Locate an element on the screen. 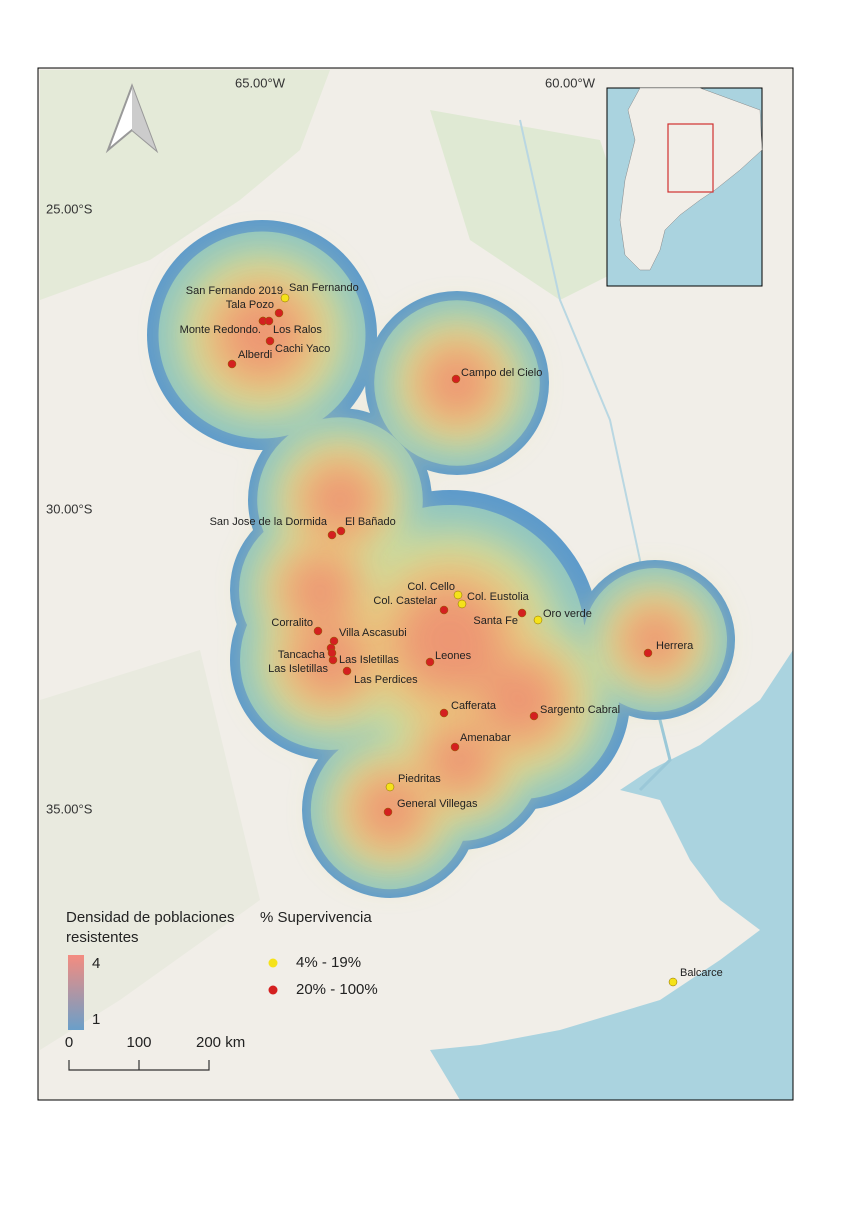 Image resolution: width=848 pixels, height=1205 pixels. place-label: Balcarce is located at coordinates (701, 973).